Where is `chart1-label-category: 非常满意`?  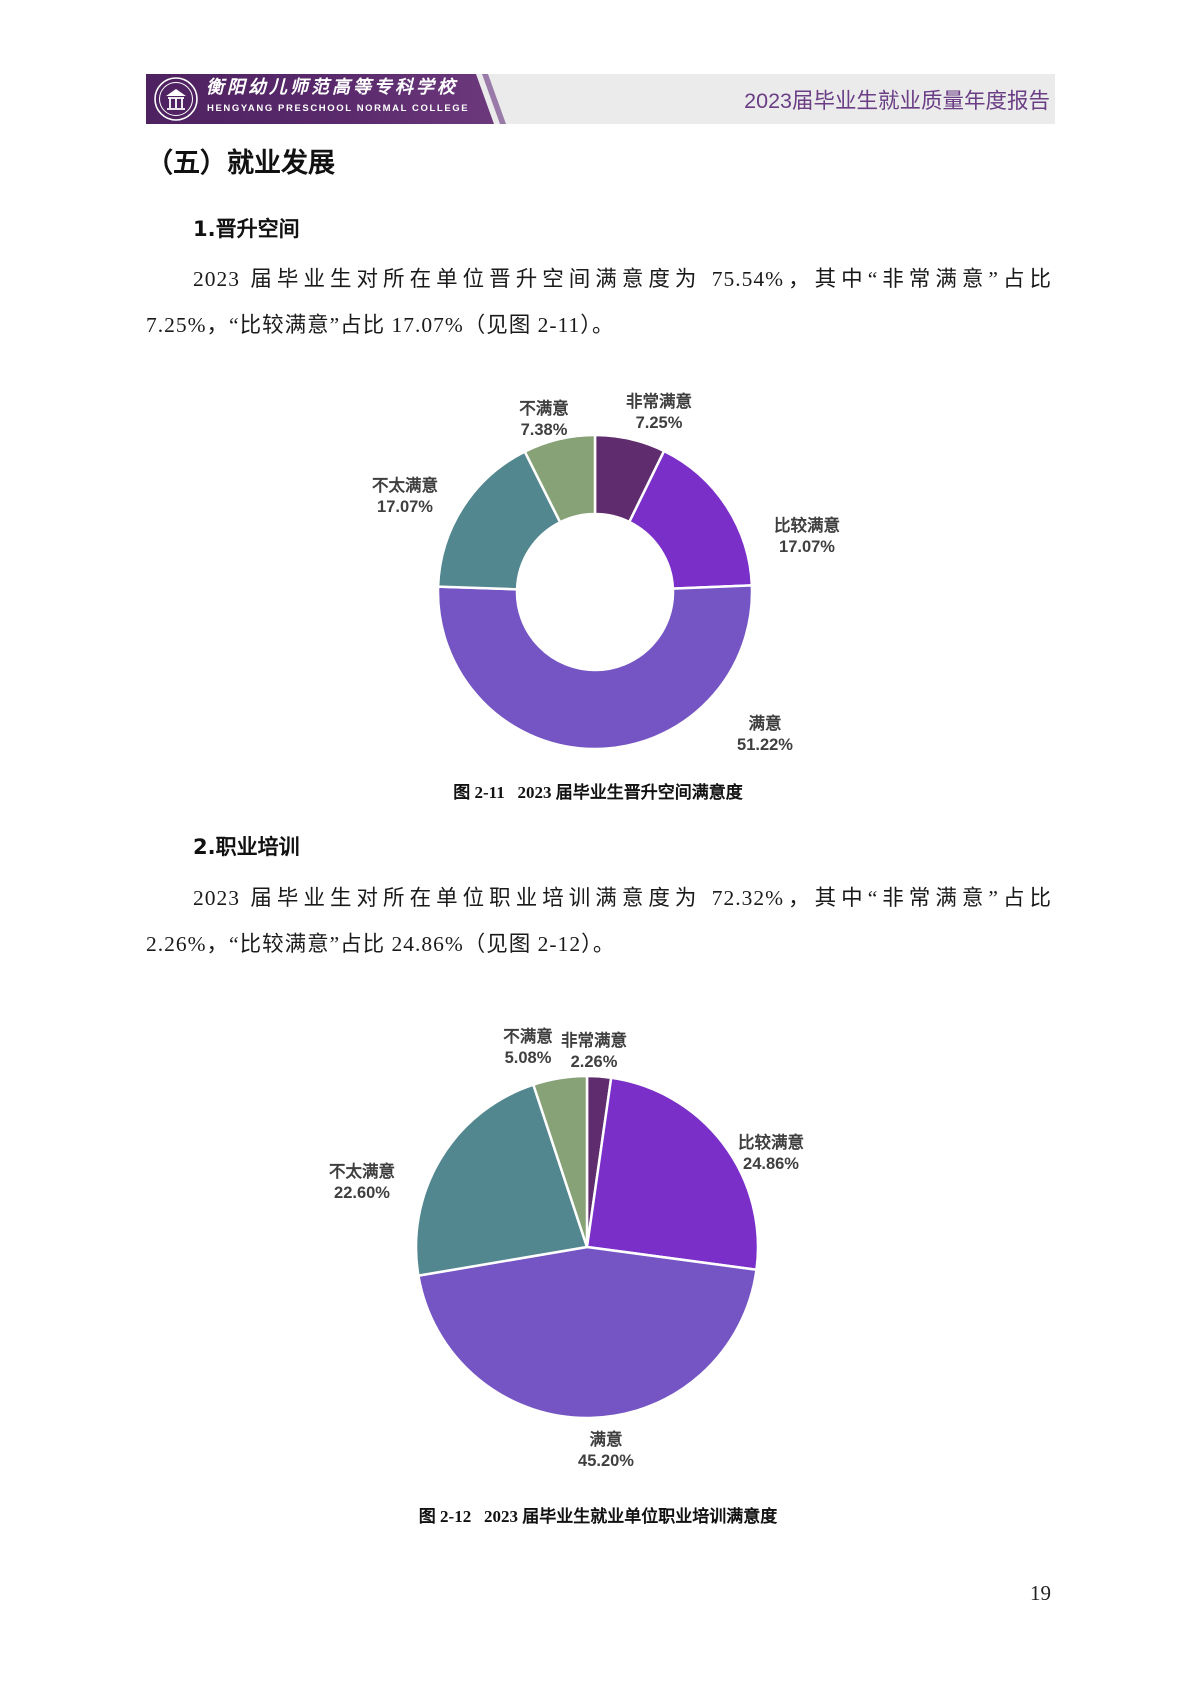
chart1-label-category: 非常满意 is located at coordinates (659, 402).